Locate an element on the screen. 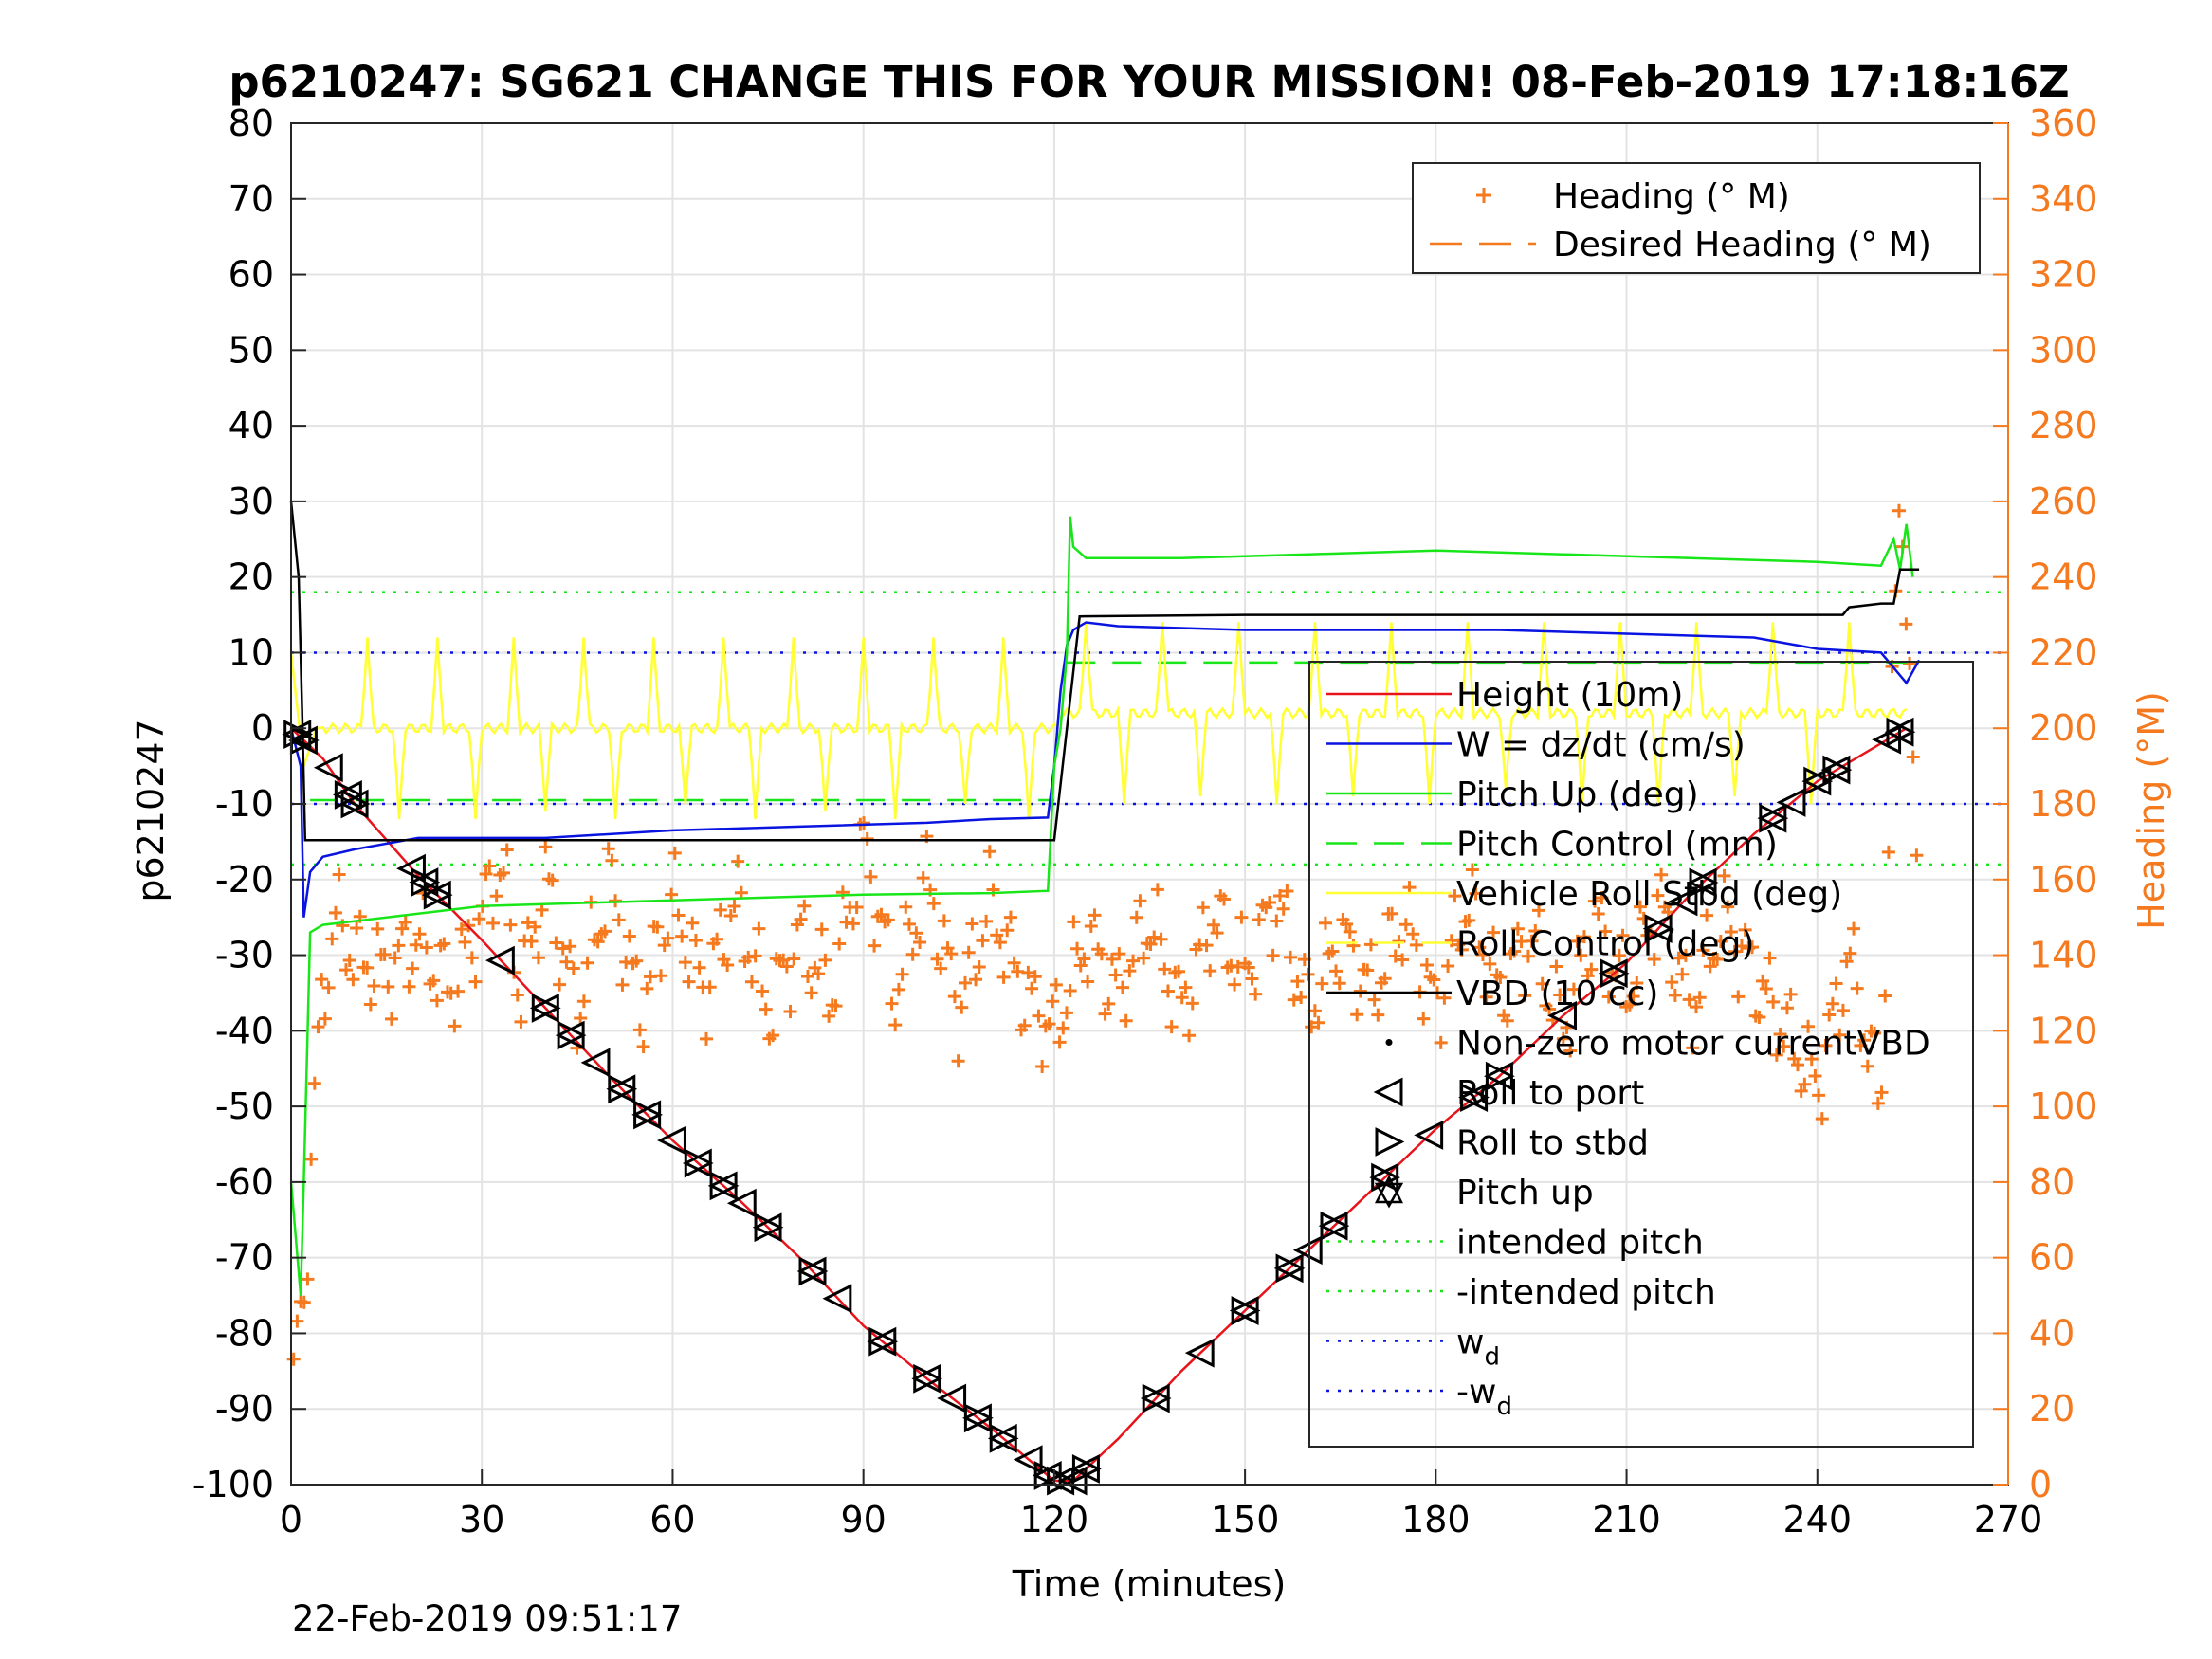  legend-entry-label: Roll to stbd is located at coordinates (1552, 1143).